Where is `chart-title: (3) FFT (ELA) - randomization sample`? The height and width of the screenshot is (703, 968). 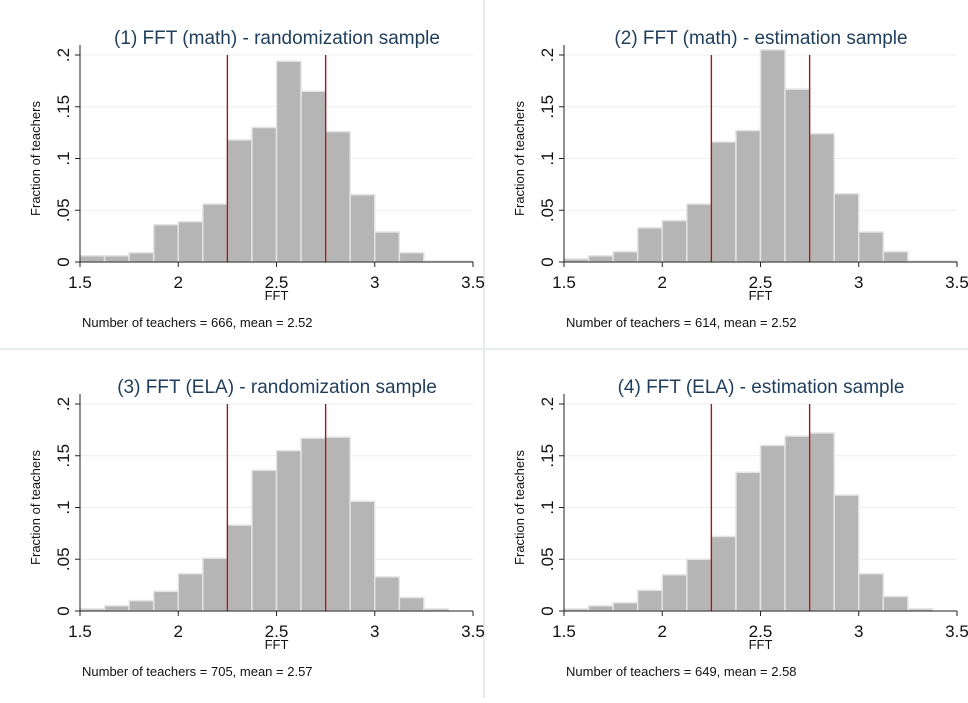
chart-title: (3) FFT (ELA) - randomization sample is located at coordinates (277, 387).